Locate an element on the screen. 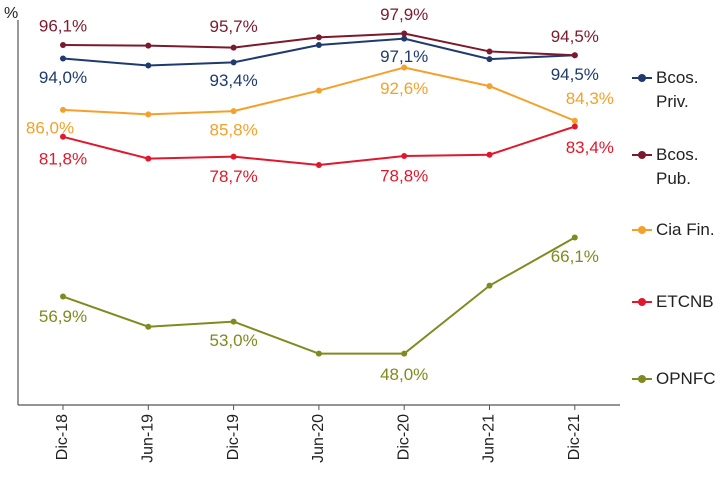 This screenshot has height=484, width=722. data-label: 84,3% is located at coordinates (590, 98).